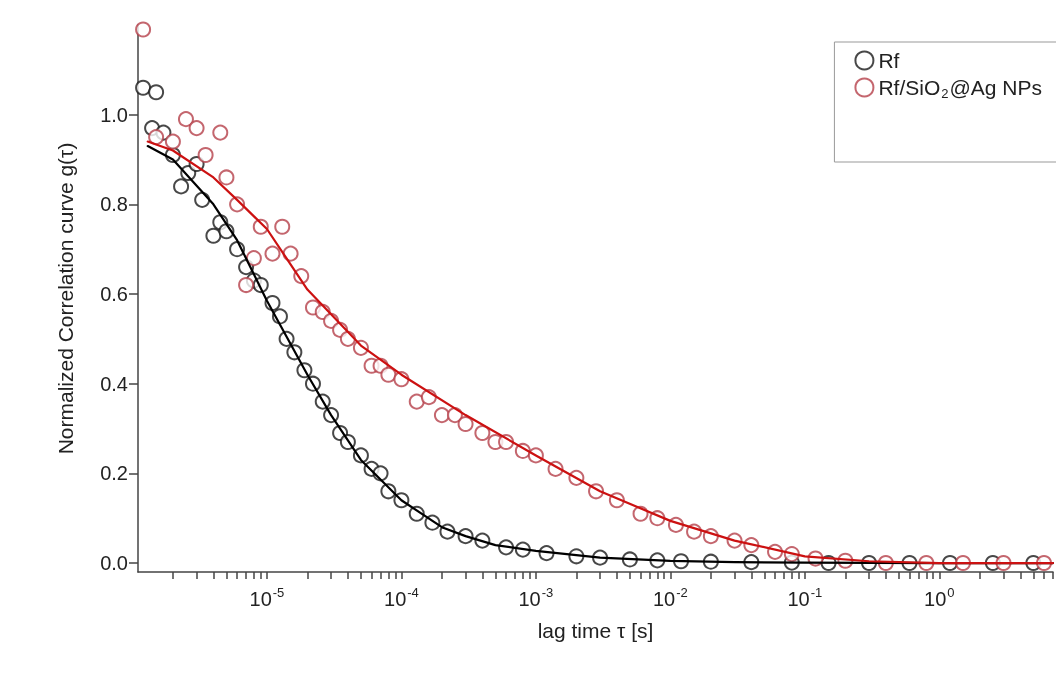 The width and height of the screenshot is (1056, 691). I want to click on y-tick-label: 0.6, so click(114, 294).